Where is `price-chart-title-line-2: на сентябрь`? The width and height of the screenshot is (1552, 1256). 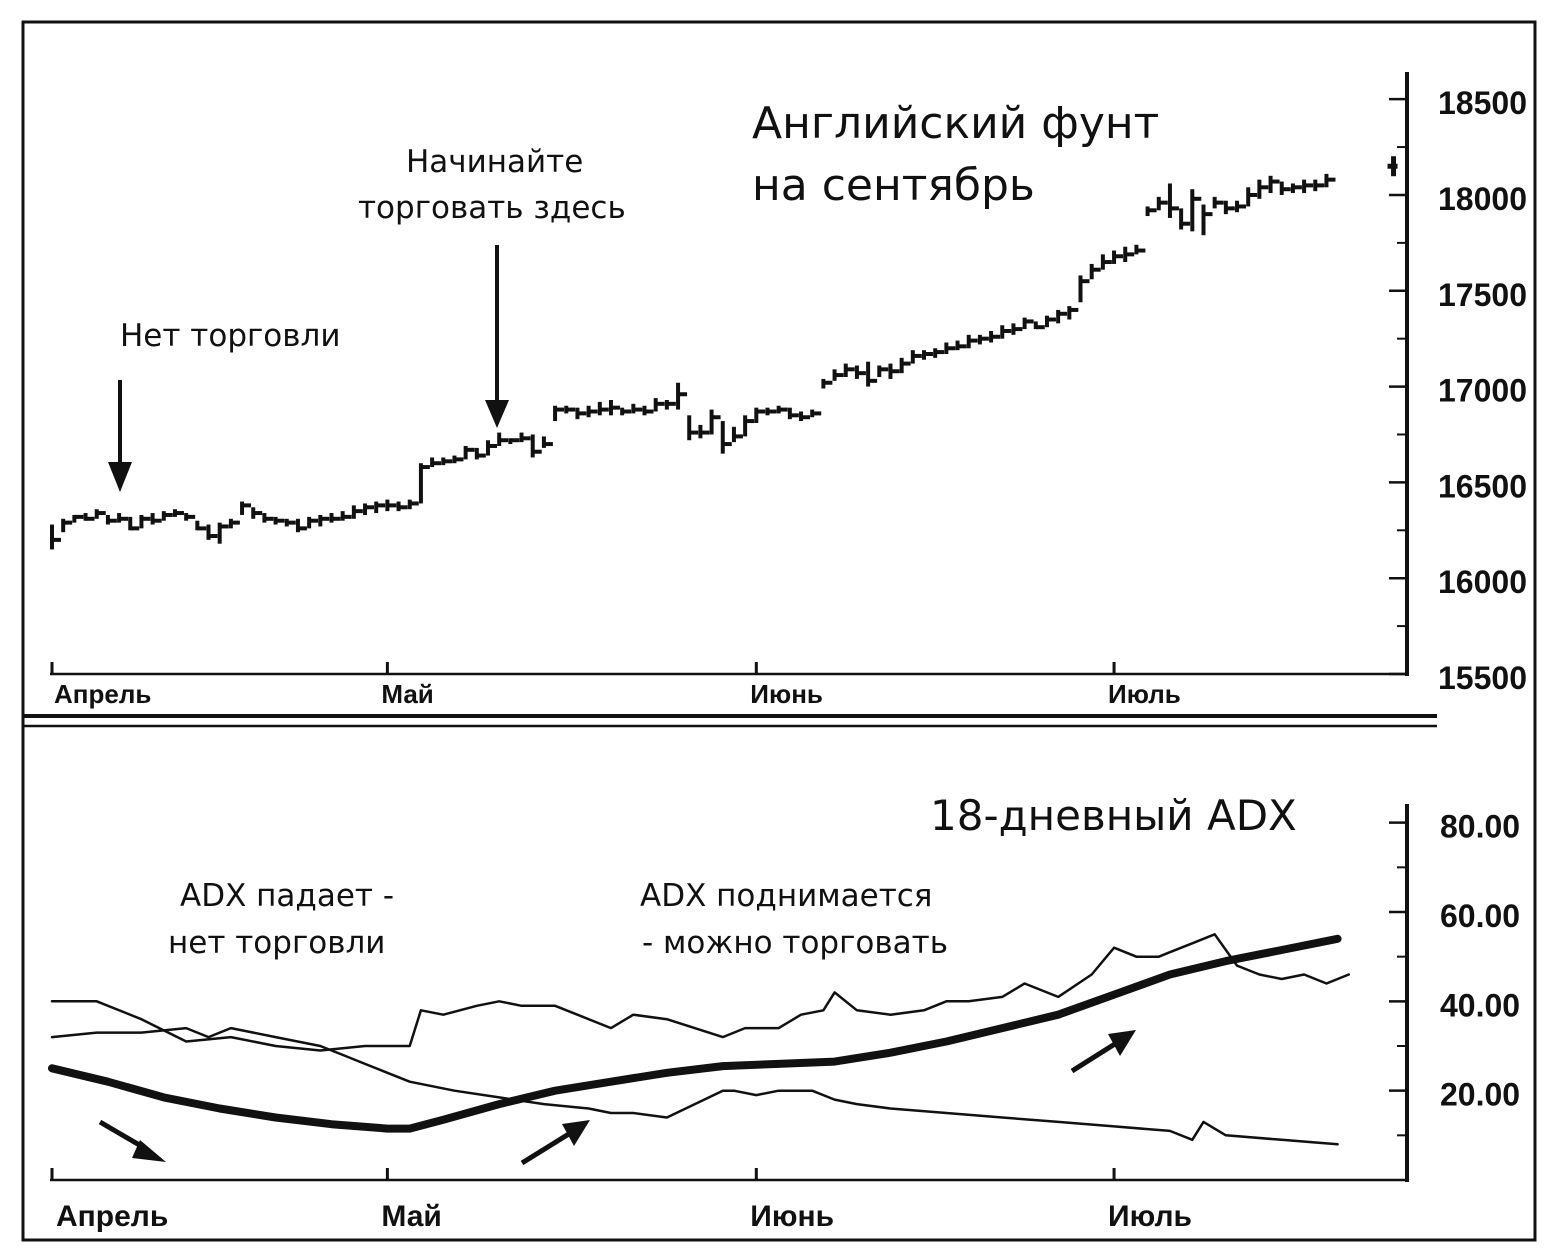 price-chart-title-line-2: на сентябрь is located at coordinates (893, 185).